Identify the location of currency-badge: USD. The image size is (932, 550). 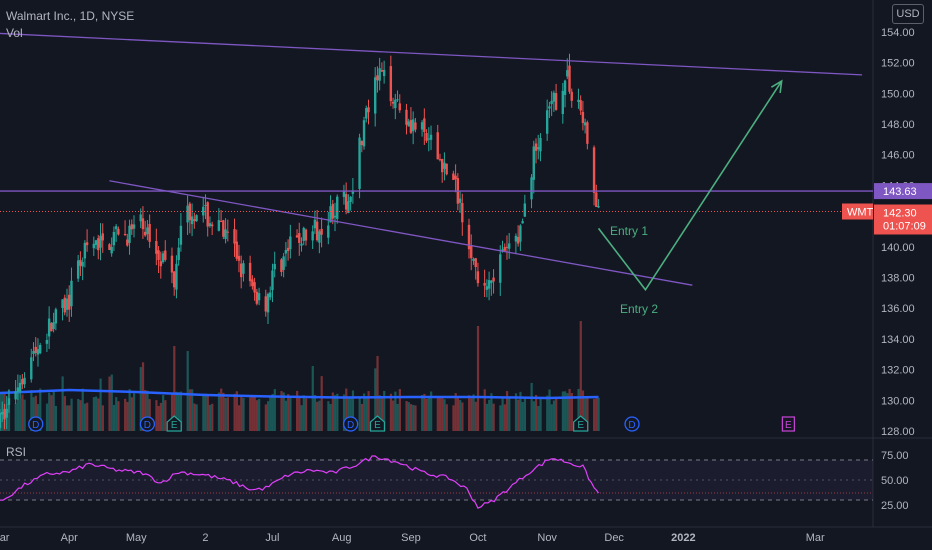
(908, 14).